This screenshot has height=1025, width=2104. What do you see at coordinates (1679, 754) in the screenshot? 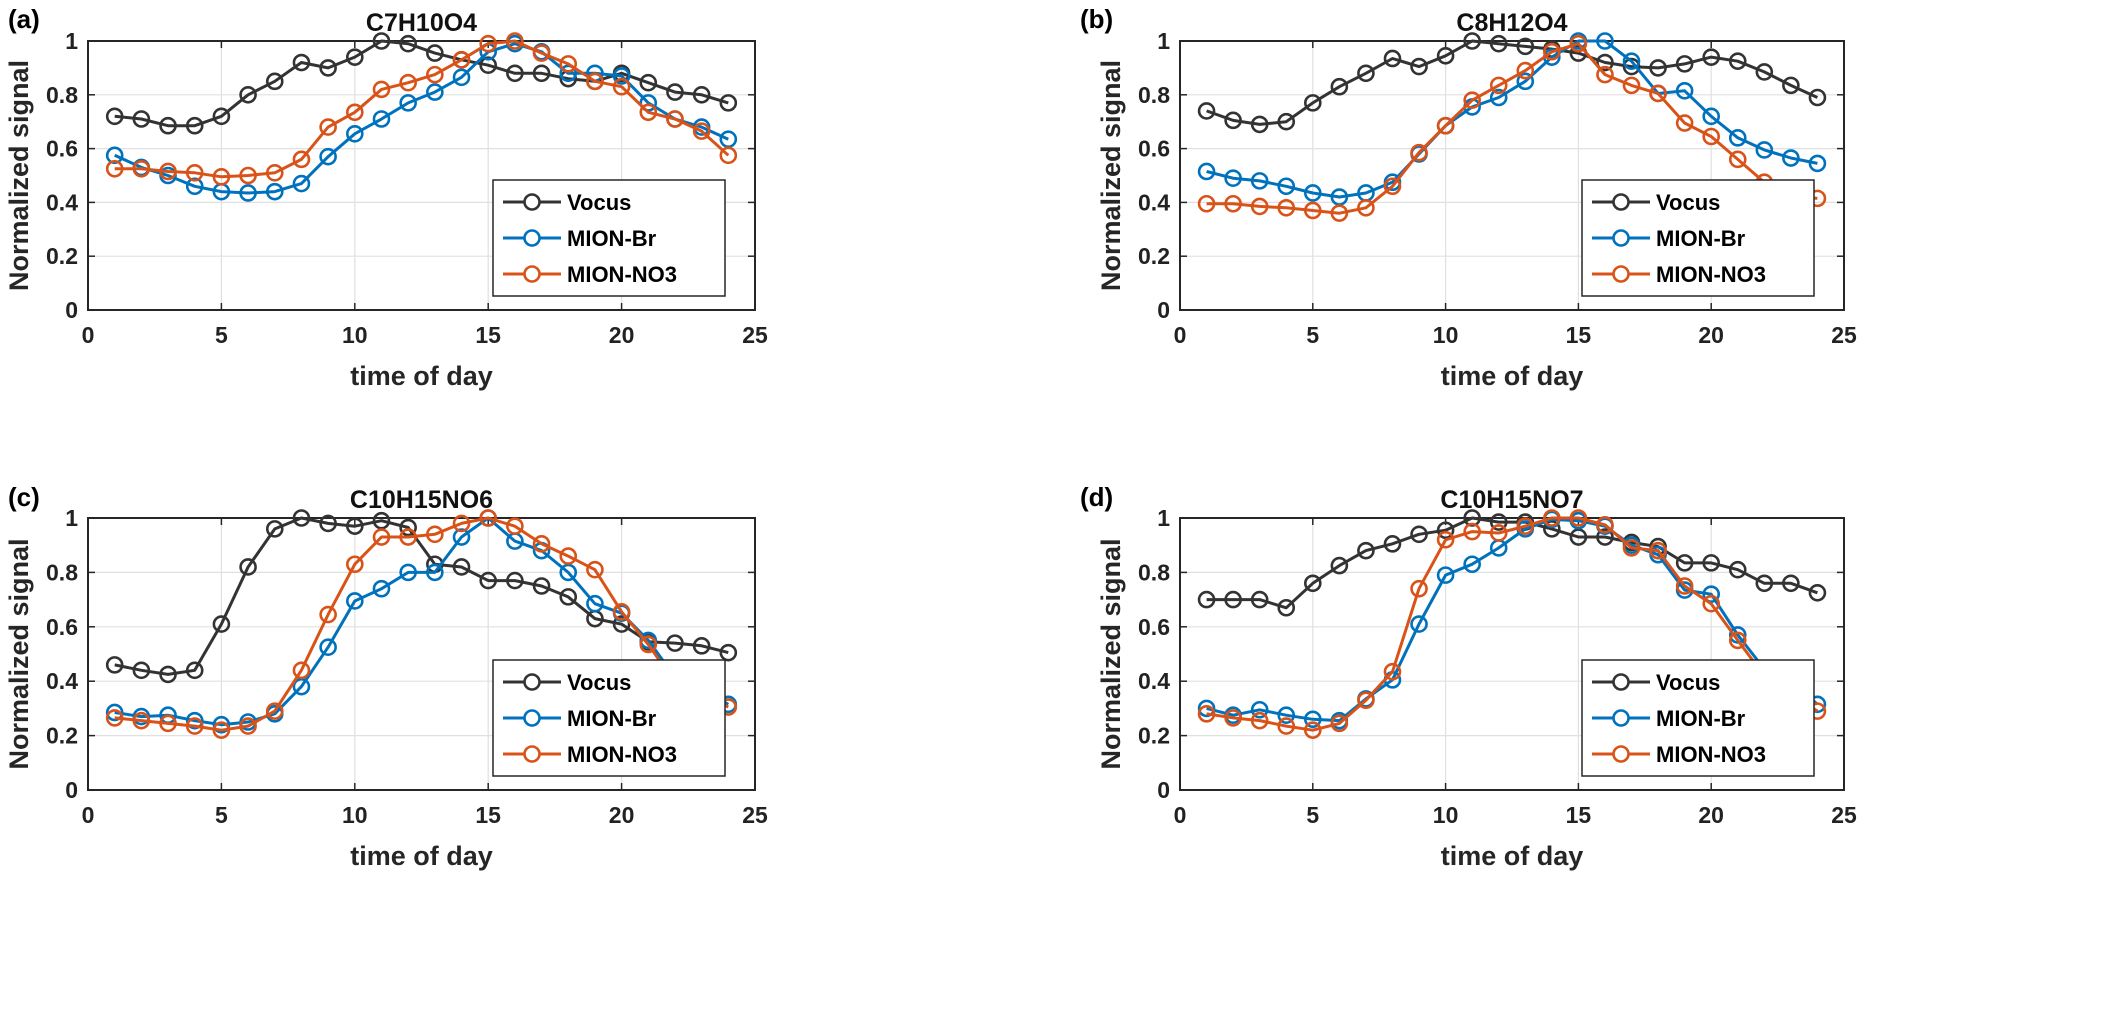
I see `legend-item: MION-NO3` at bounding box center [1679, 754].